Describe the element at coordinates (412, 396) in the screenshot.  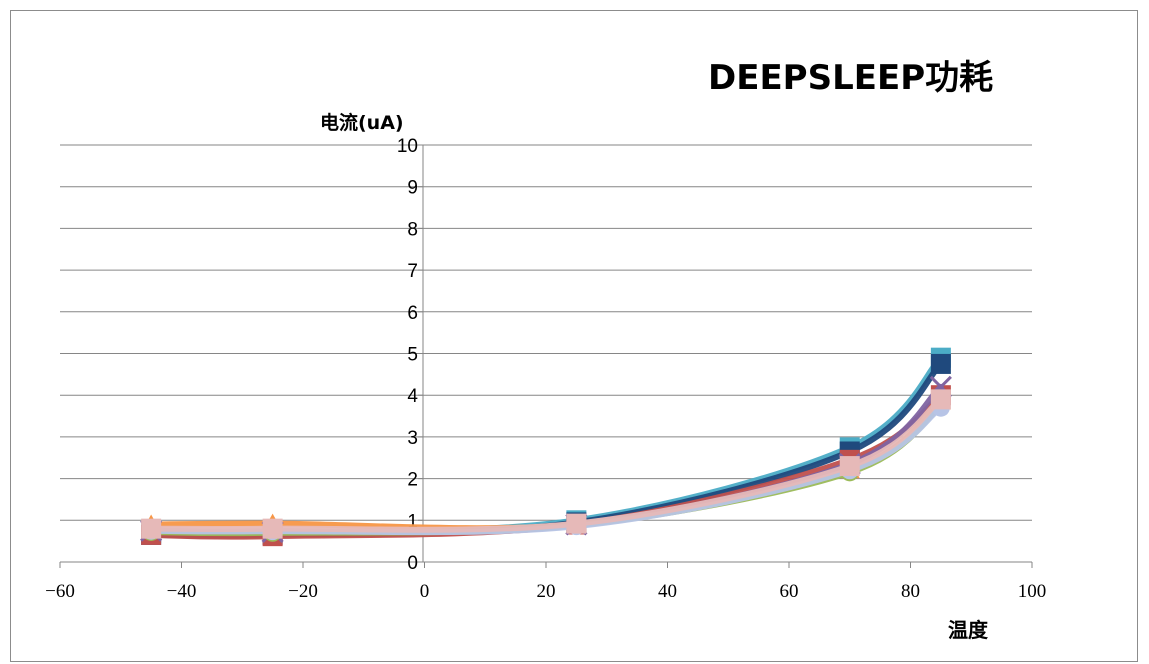
I see `y-tick-label: 4` at that location.